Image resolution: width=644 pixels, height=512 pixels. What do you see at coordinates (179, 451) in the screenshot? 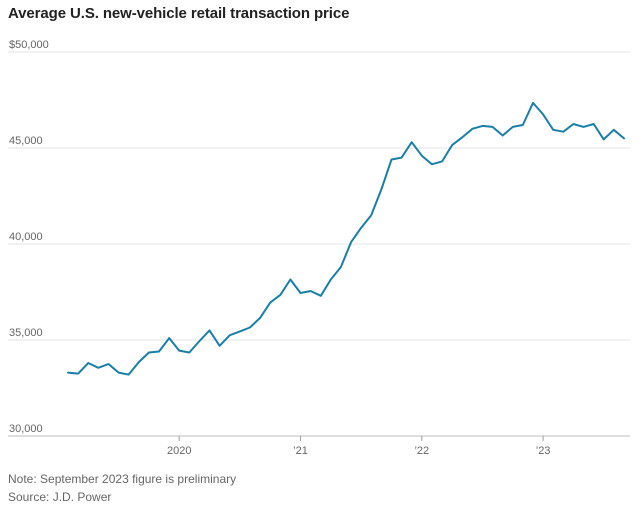
I see `x-tick-label: 2020` at bounding box center [179, 451].